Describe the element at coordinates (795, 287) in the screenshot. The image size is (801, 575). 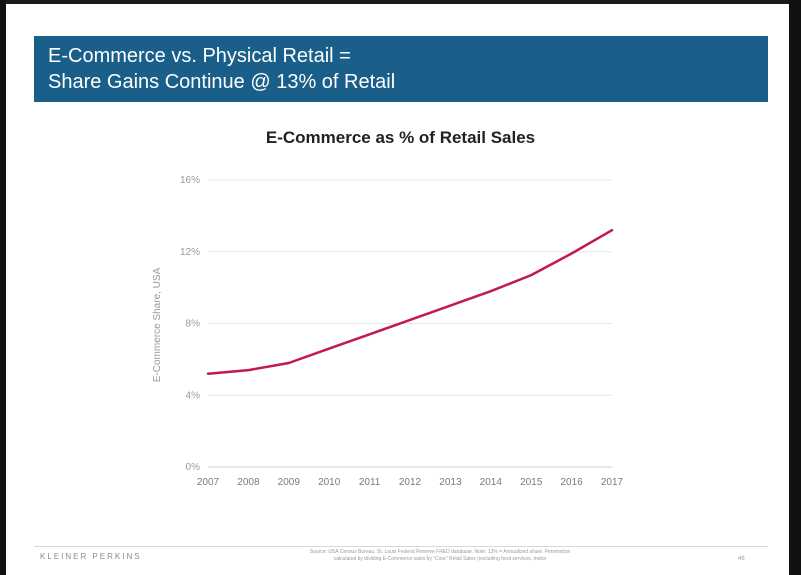
I see `window-frame-right` at that location.